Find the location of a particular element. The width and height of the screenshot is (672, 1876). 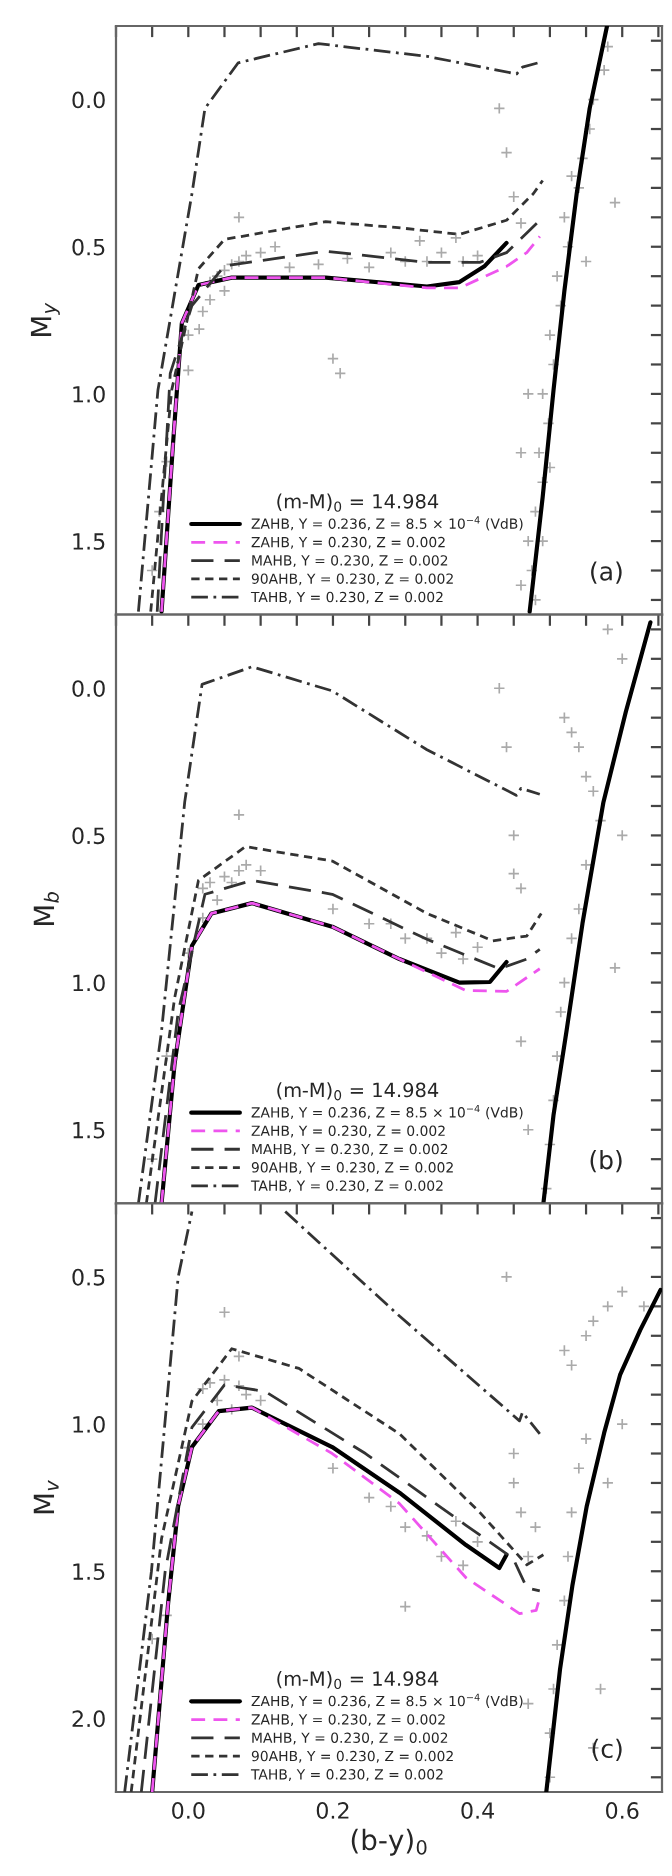

x-tick-label: 0.4 is located at coordinates (478, 1810).